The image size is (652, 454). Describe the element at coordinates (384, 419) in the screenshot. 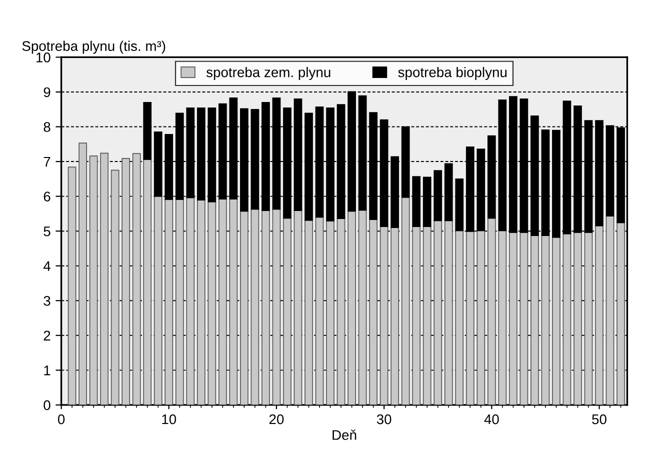

I see `x-tick-label: 30` at that location.